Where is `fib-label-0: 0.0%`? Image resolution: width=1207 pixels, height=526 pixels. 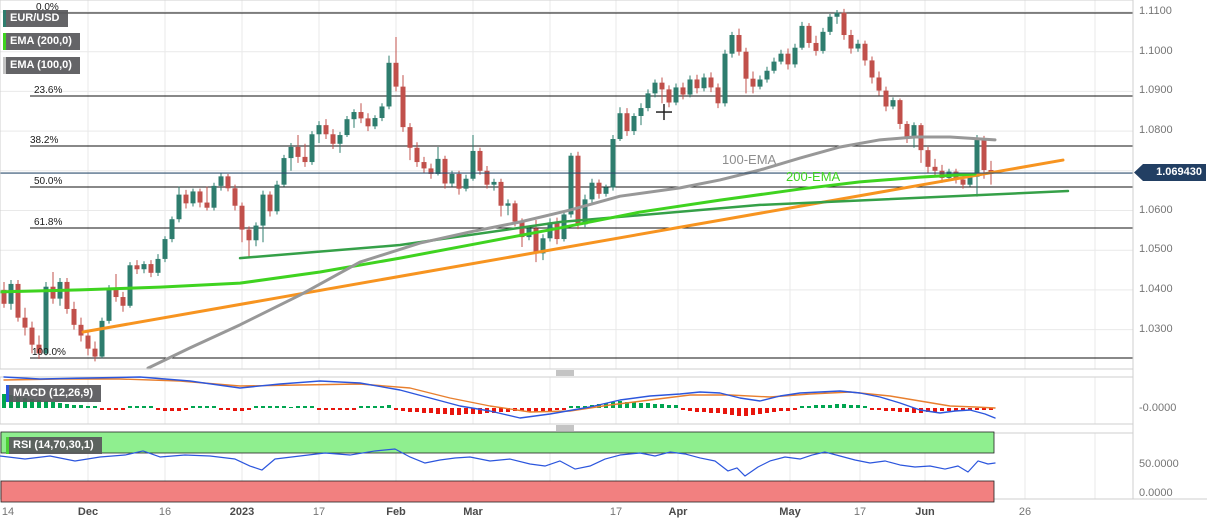
fib-label-0: 0.0% is located at coordinates (47, 7).